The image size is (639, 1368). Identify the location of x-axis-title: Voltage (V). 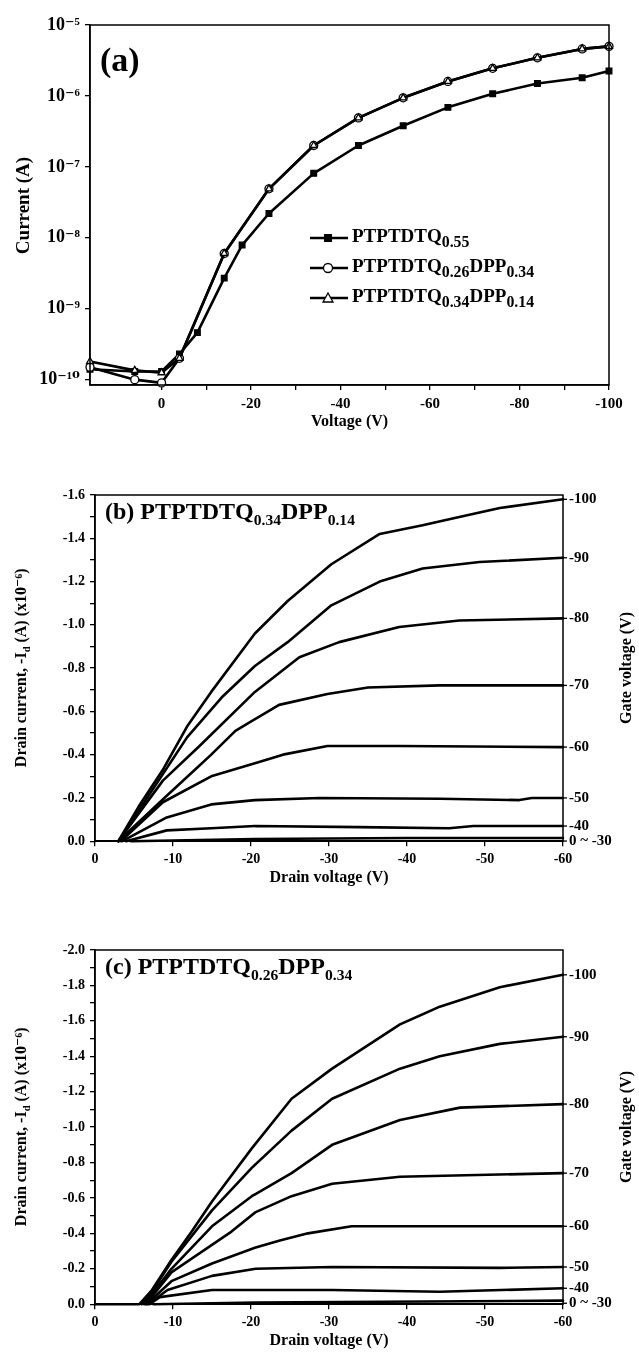
(350, 420).